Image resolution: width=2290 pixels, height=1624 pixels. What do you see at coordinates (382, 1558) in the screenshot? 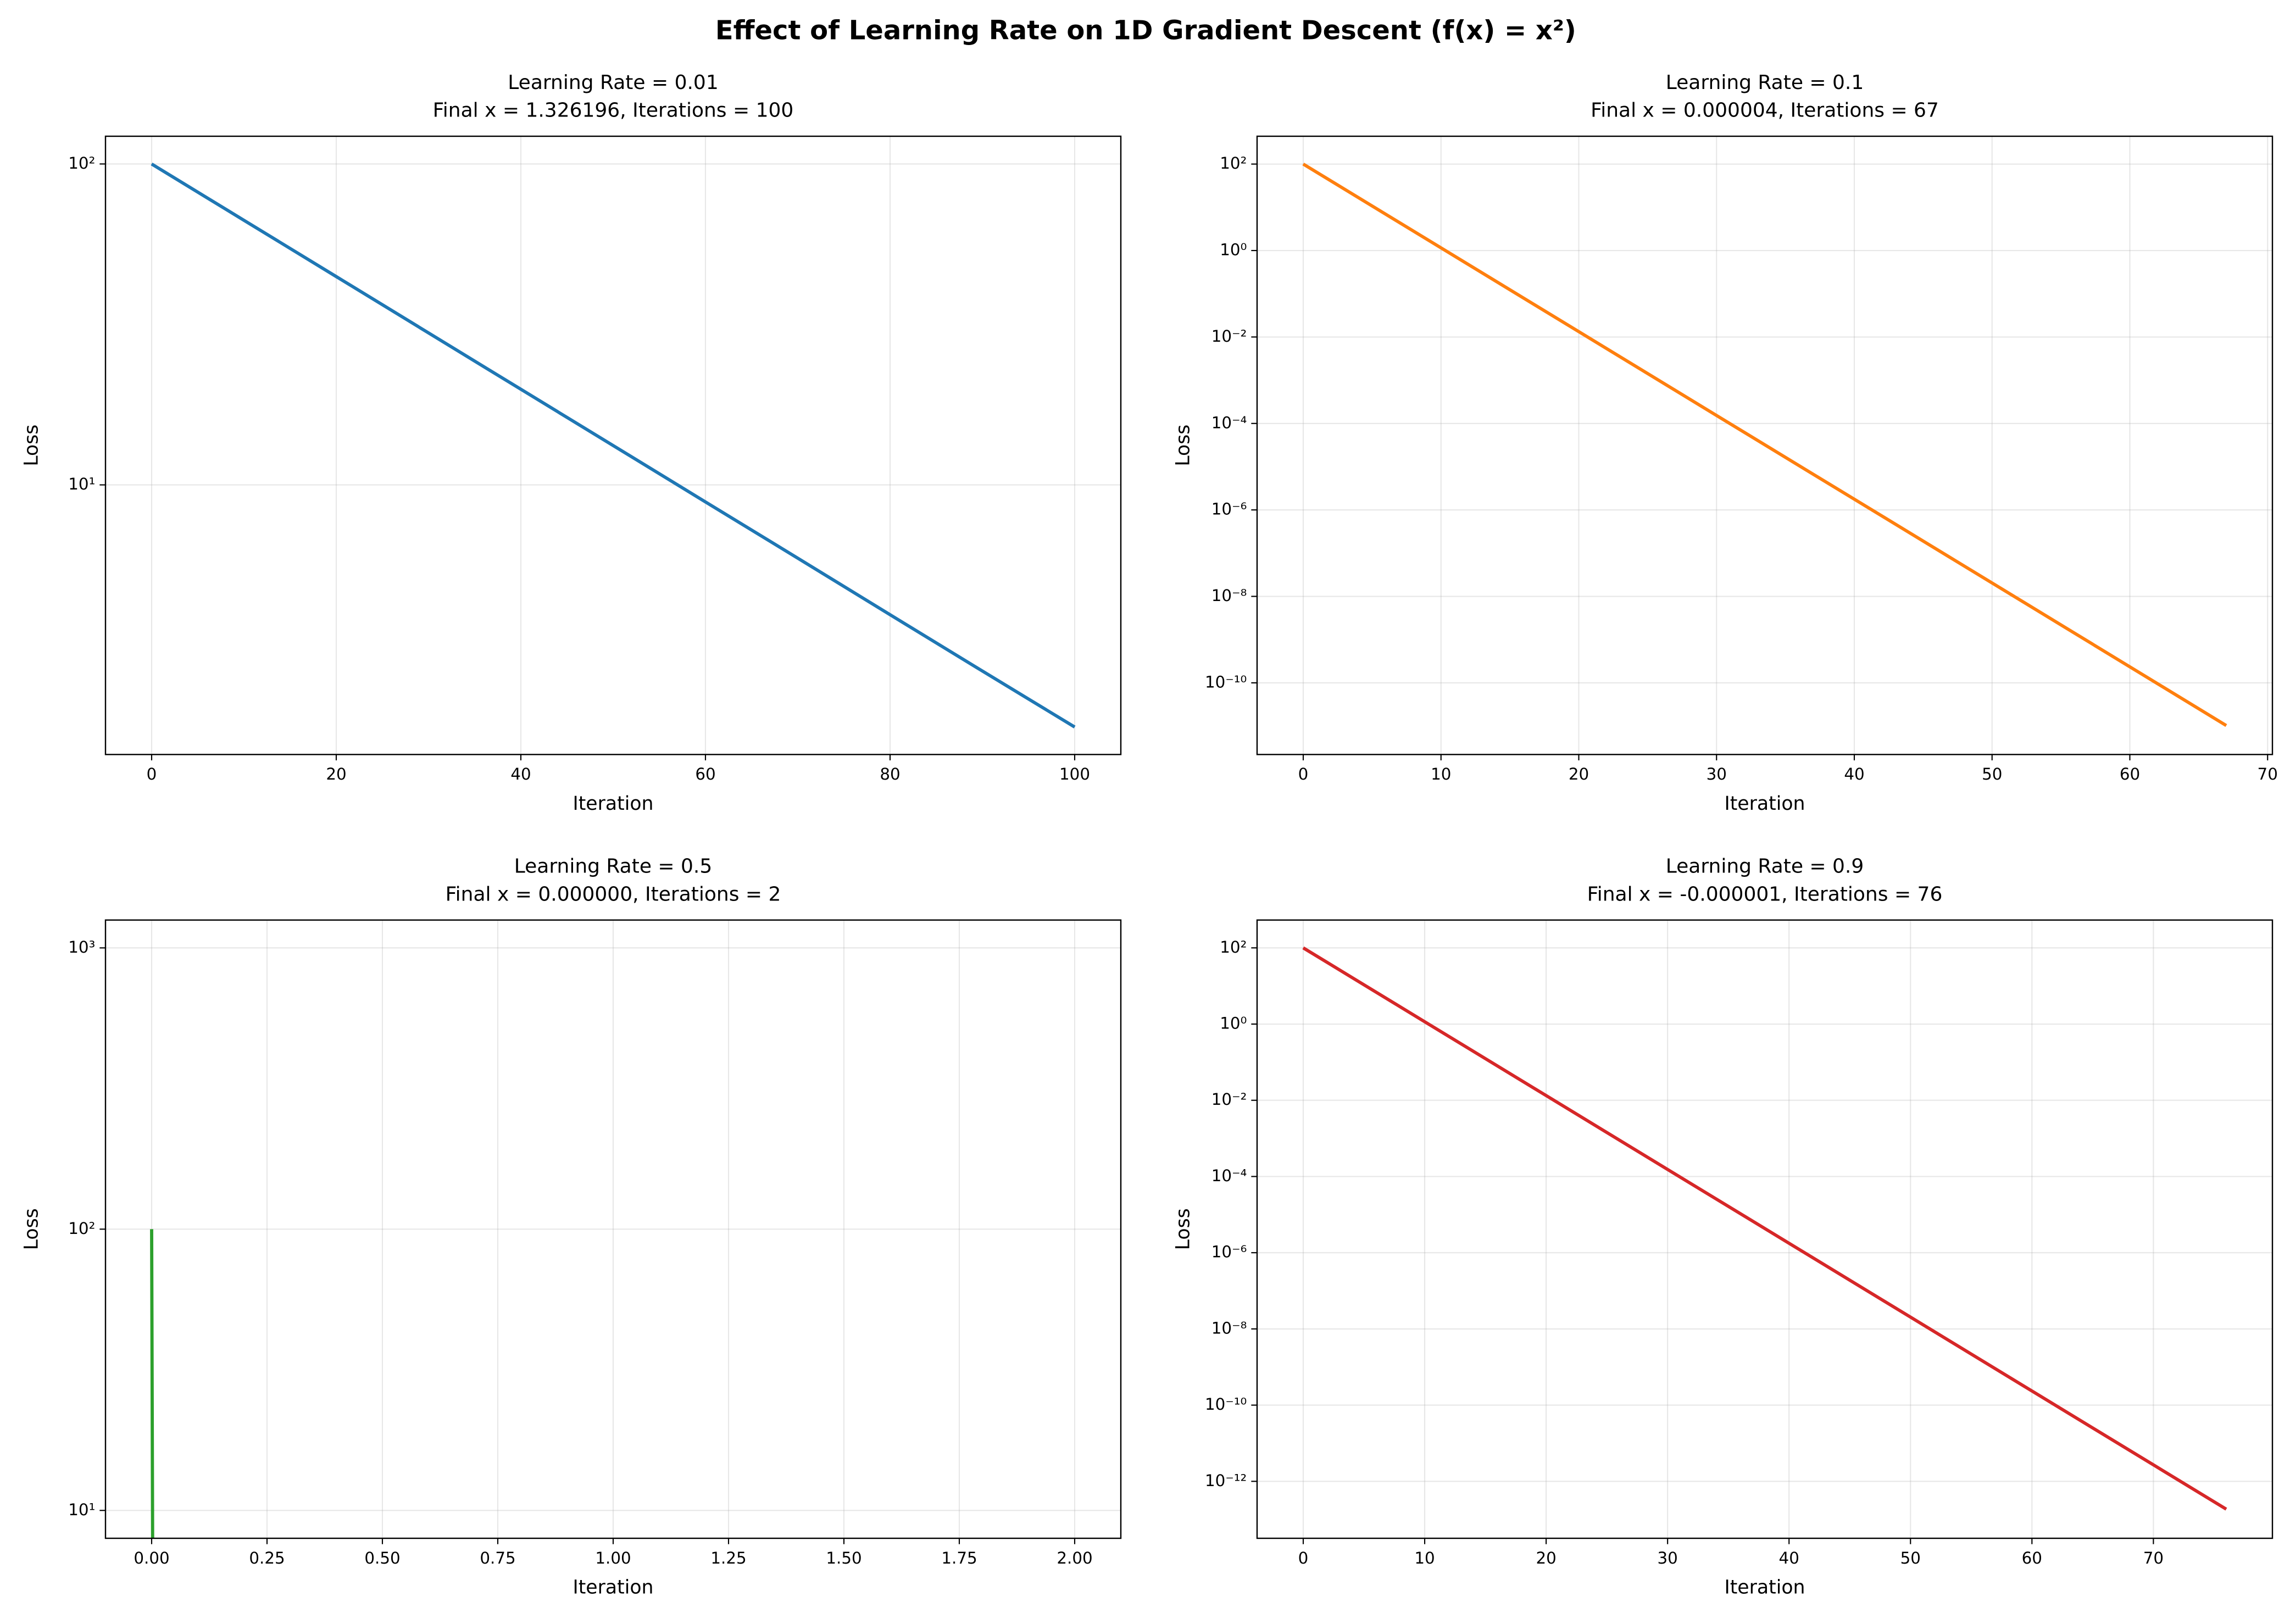
I see `x-tick-label: 0.50` at bounding box center [382, 1558].